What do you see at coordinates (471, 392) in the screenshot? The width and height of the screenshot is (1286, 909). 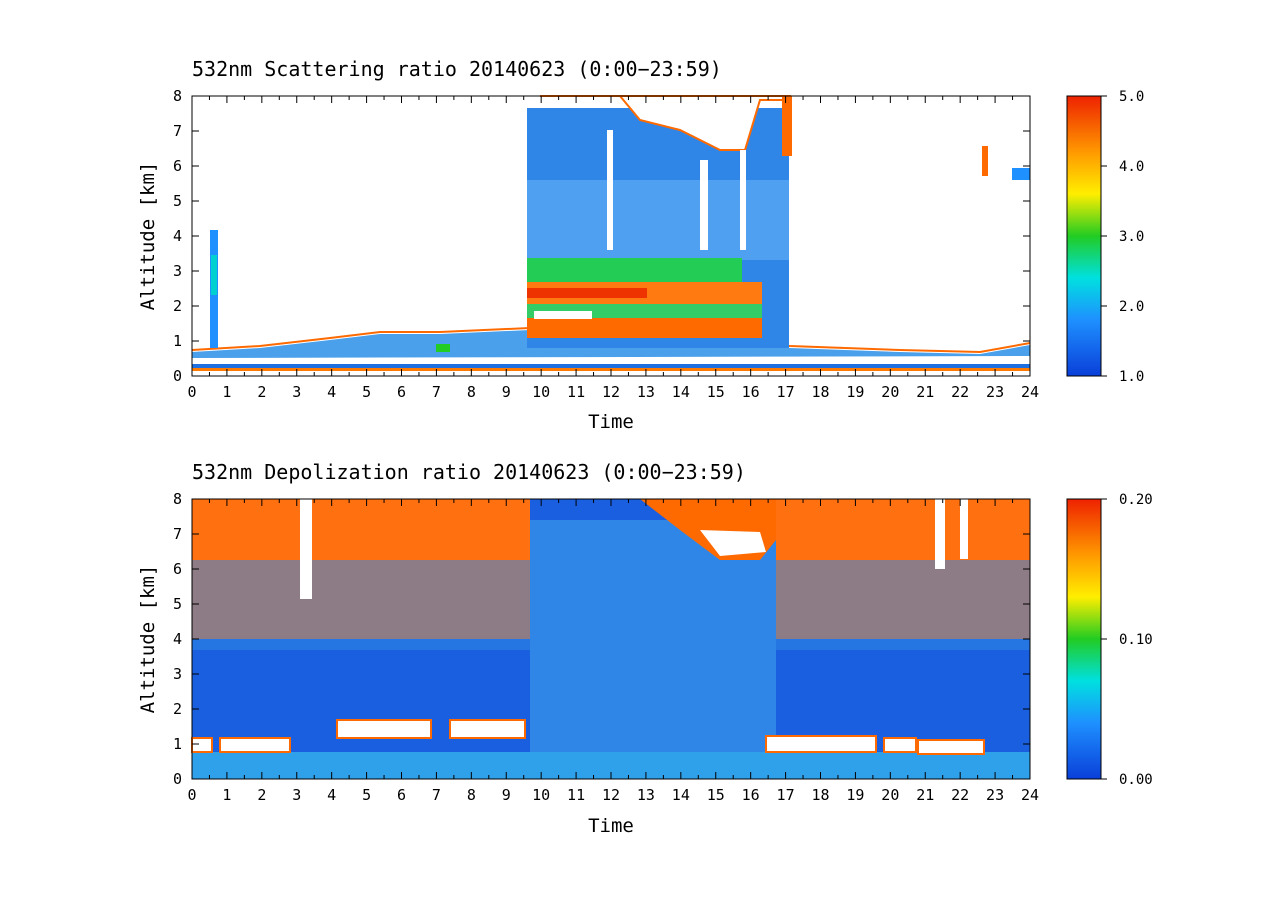 I see `x-tick-label: 8` at bounding box center [471, 392].